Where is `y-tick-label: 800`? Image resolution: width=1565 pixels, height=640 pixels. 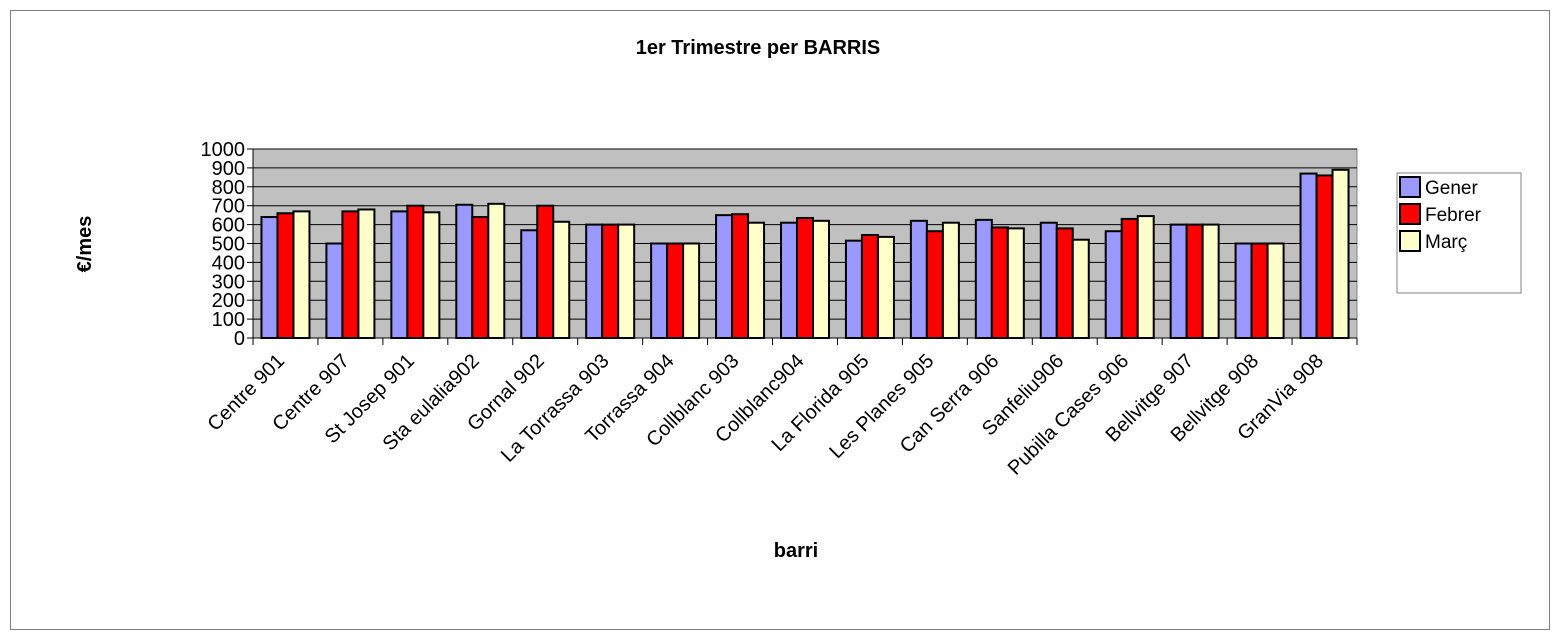 y-tick-label: 800 is located at coordinates (228, 188).